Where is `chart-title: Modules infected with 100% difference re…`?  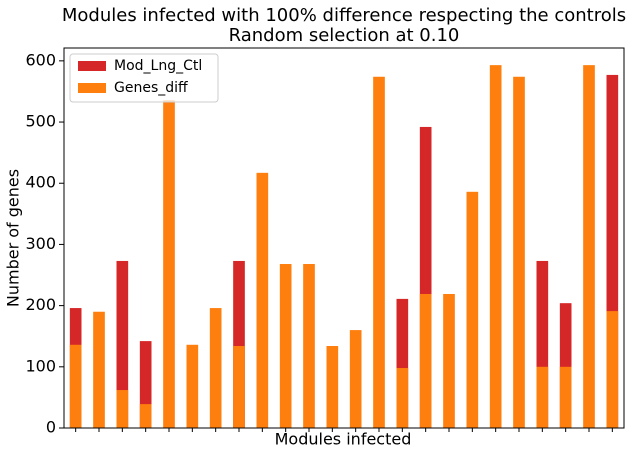
chart-title: Modules infected with 100% difference re… is located at coordinates (344, 15).